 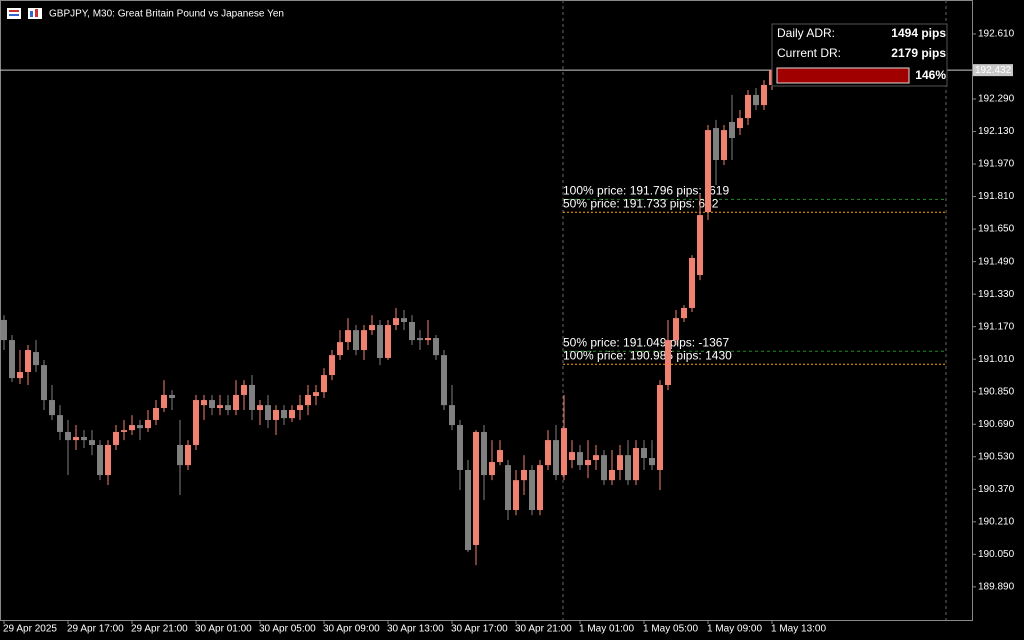 What do you see at coordinates (996, 424) in the screenshot?
I see `y-tick-label: 190.690` at bounding box center [996, 424].